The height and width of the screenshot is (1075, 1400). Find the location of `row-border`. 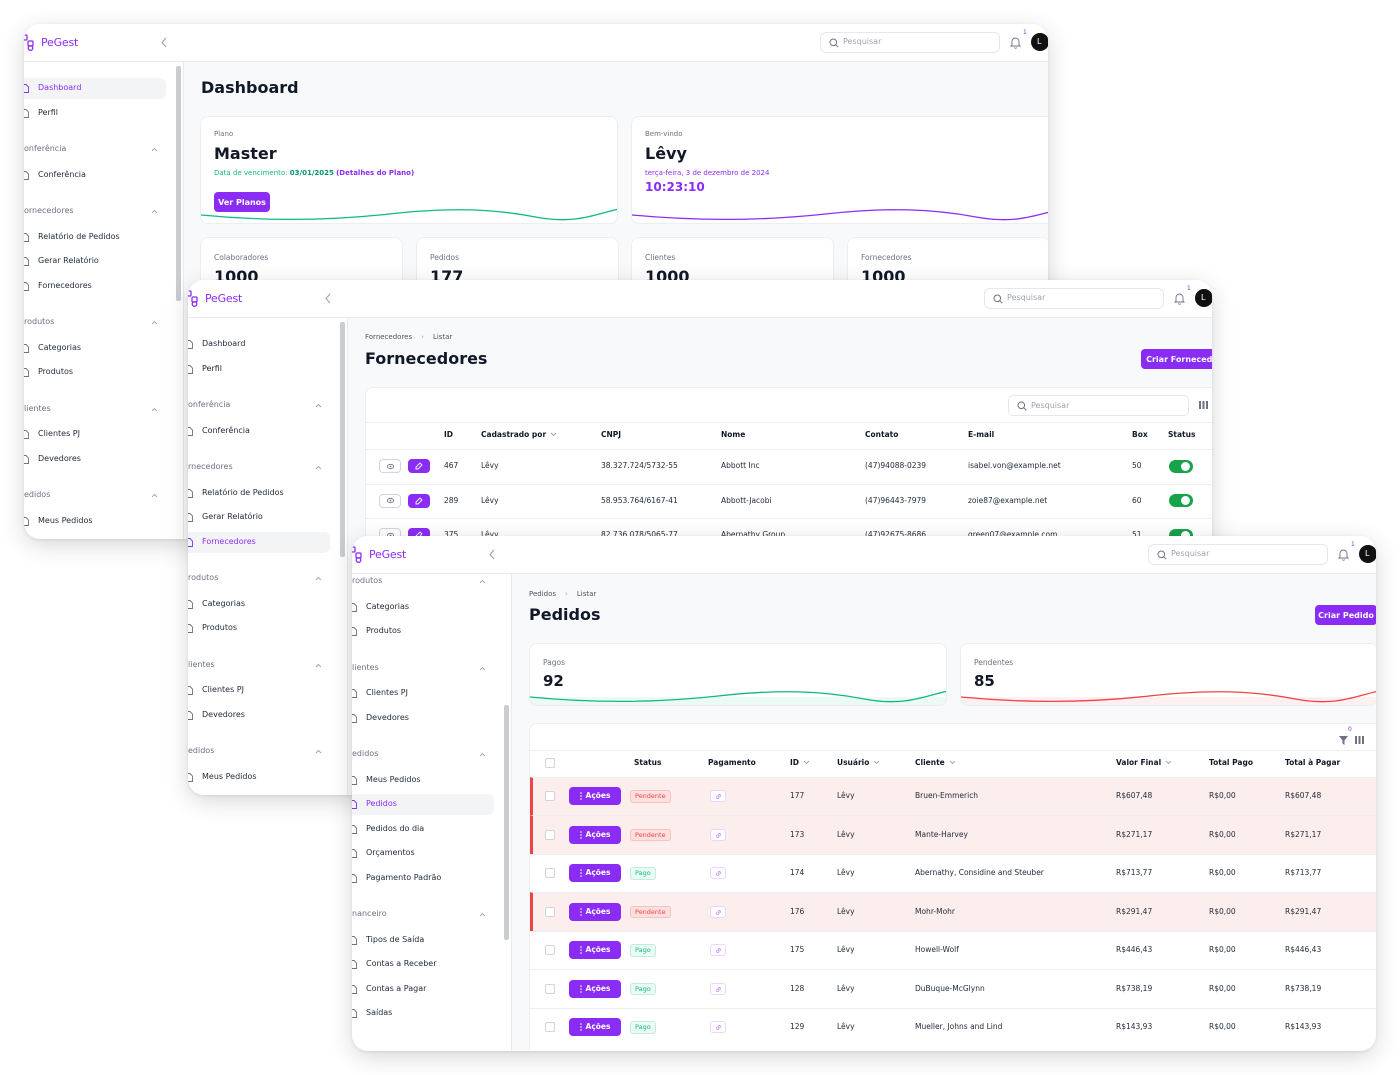

row-border is located at coordinates (789, 484).